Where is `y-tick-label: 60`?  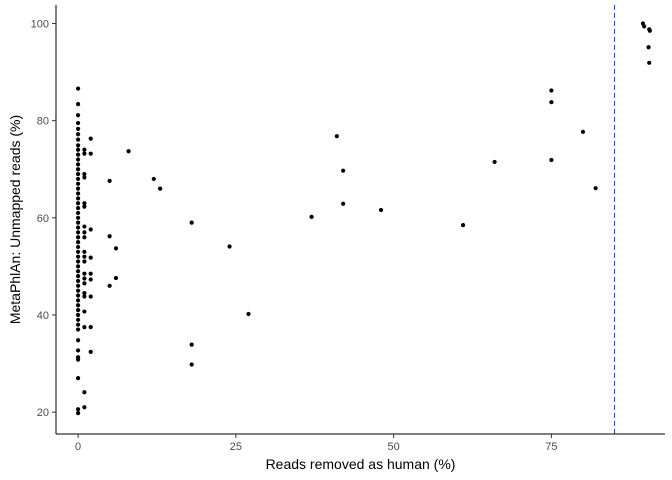
y-tick-label: 60 is located at coordinates (43, 219).